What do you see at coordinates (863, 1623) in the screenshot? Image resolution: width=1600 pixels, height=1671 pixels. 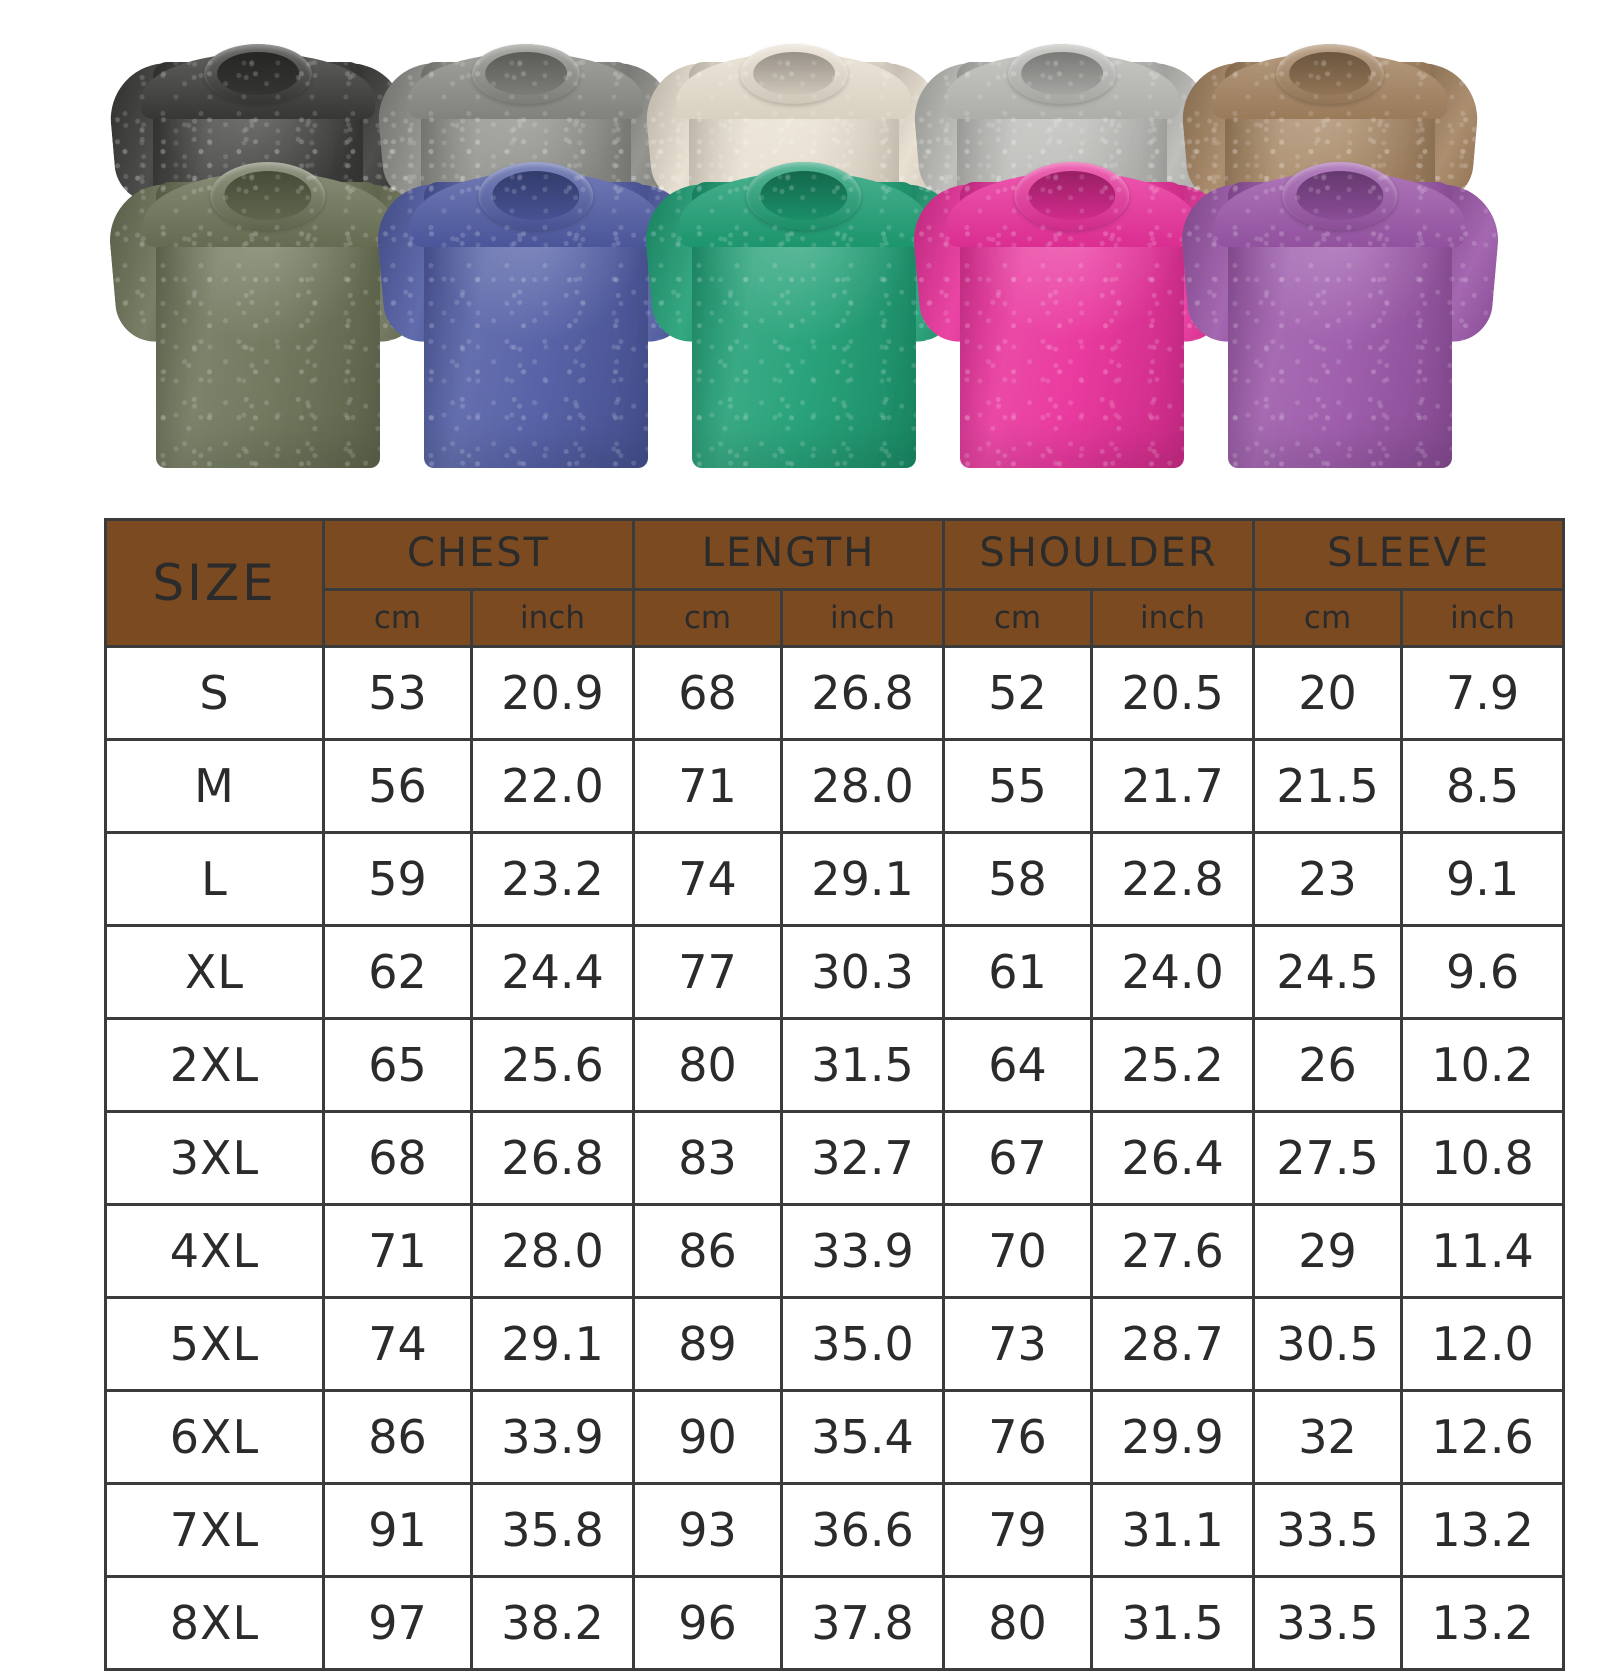 I see `cell-8xl-length-in: 37.8` at bounding box center [863, 1623].